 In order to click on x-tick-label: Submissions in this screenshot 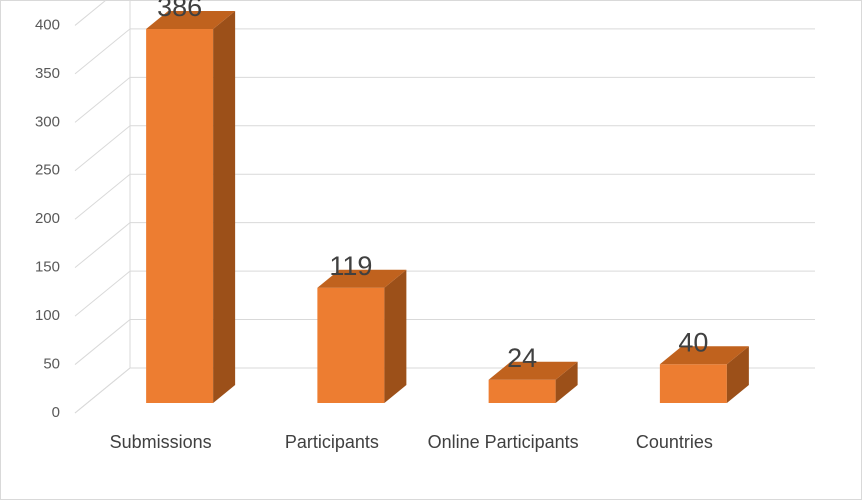, I will do `click(160, 442)`.